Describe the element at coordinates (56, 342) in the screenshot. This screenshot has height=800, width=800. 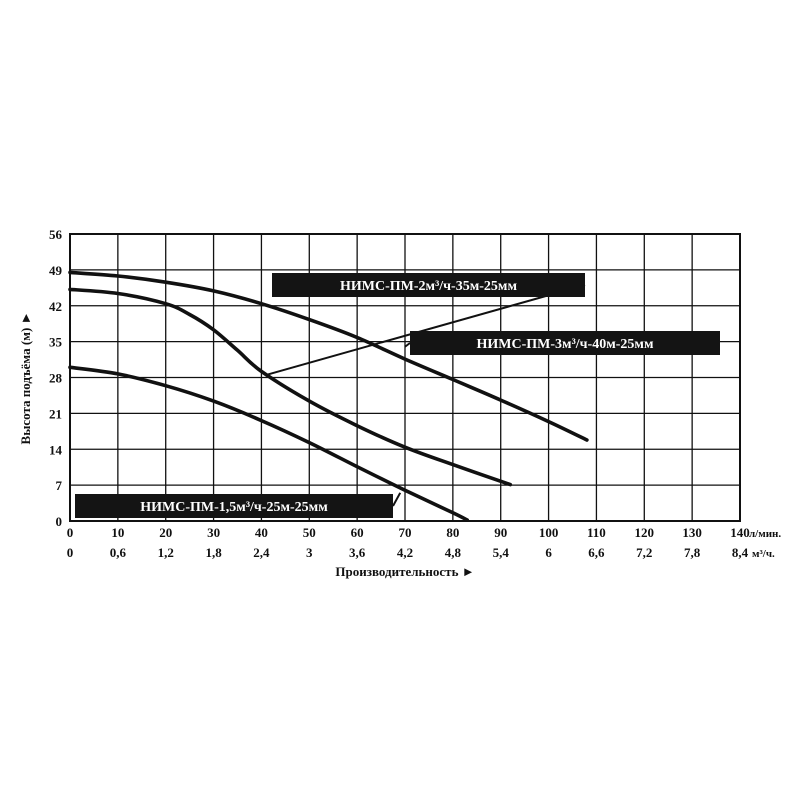
I see `y-tick-label: 35` at that location.